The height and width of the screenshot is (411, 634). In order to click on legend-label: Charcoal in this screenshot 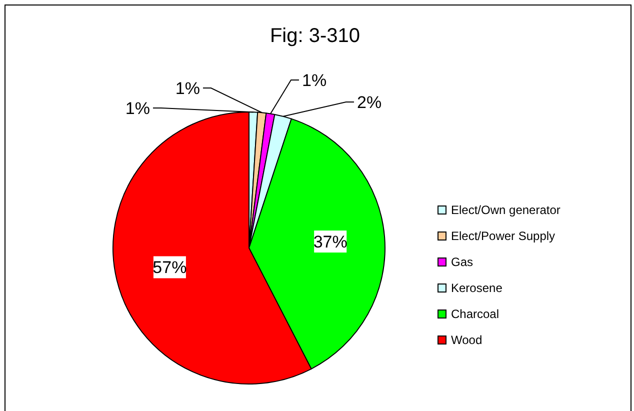, I will do `click(475, 314)`.